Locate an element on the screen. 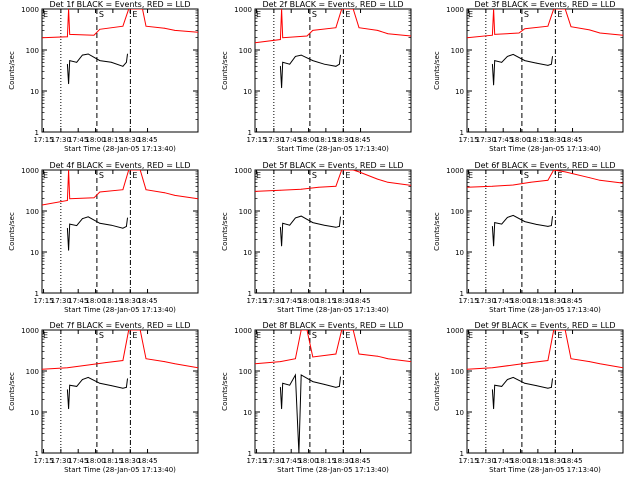  panel-title: Det 4f BLACK = Events, RED = LLD is located at coordinates (119, 165).